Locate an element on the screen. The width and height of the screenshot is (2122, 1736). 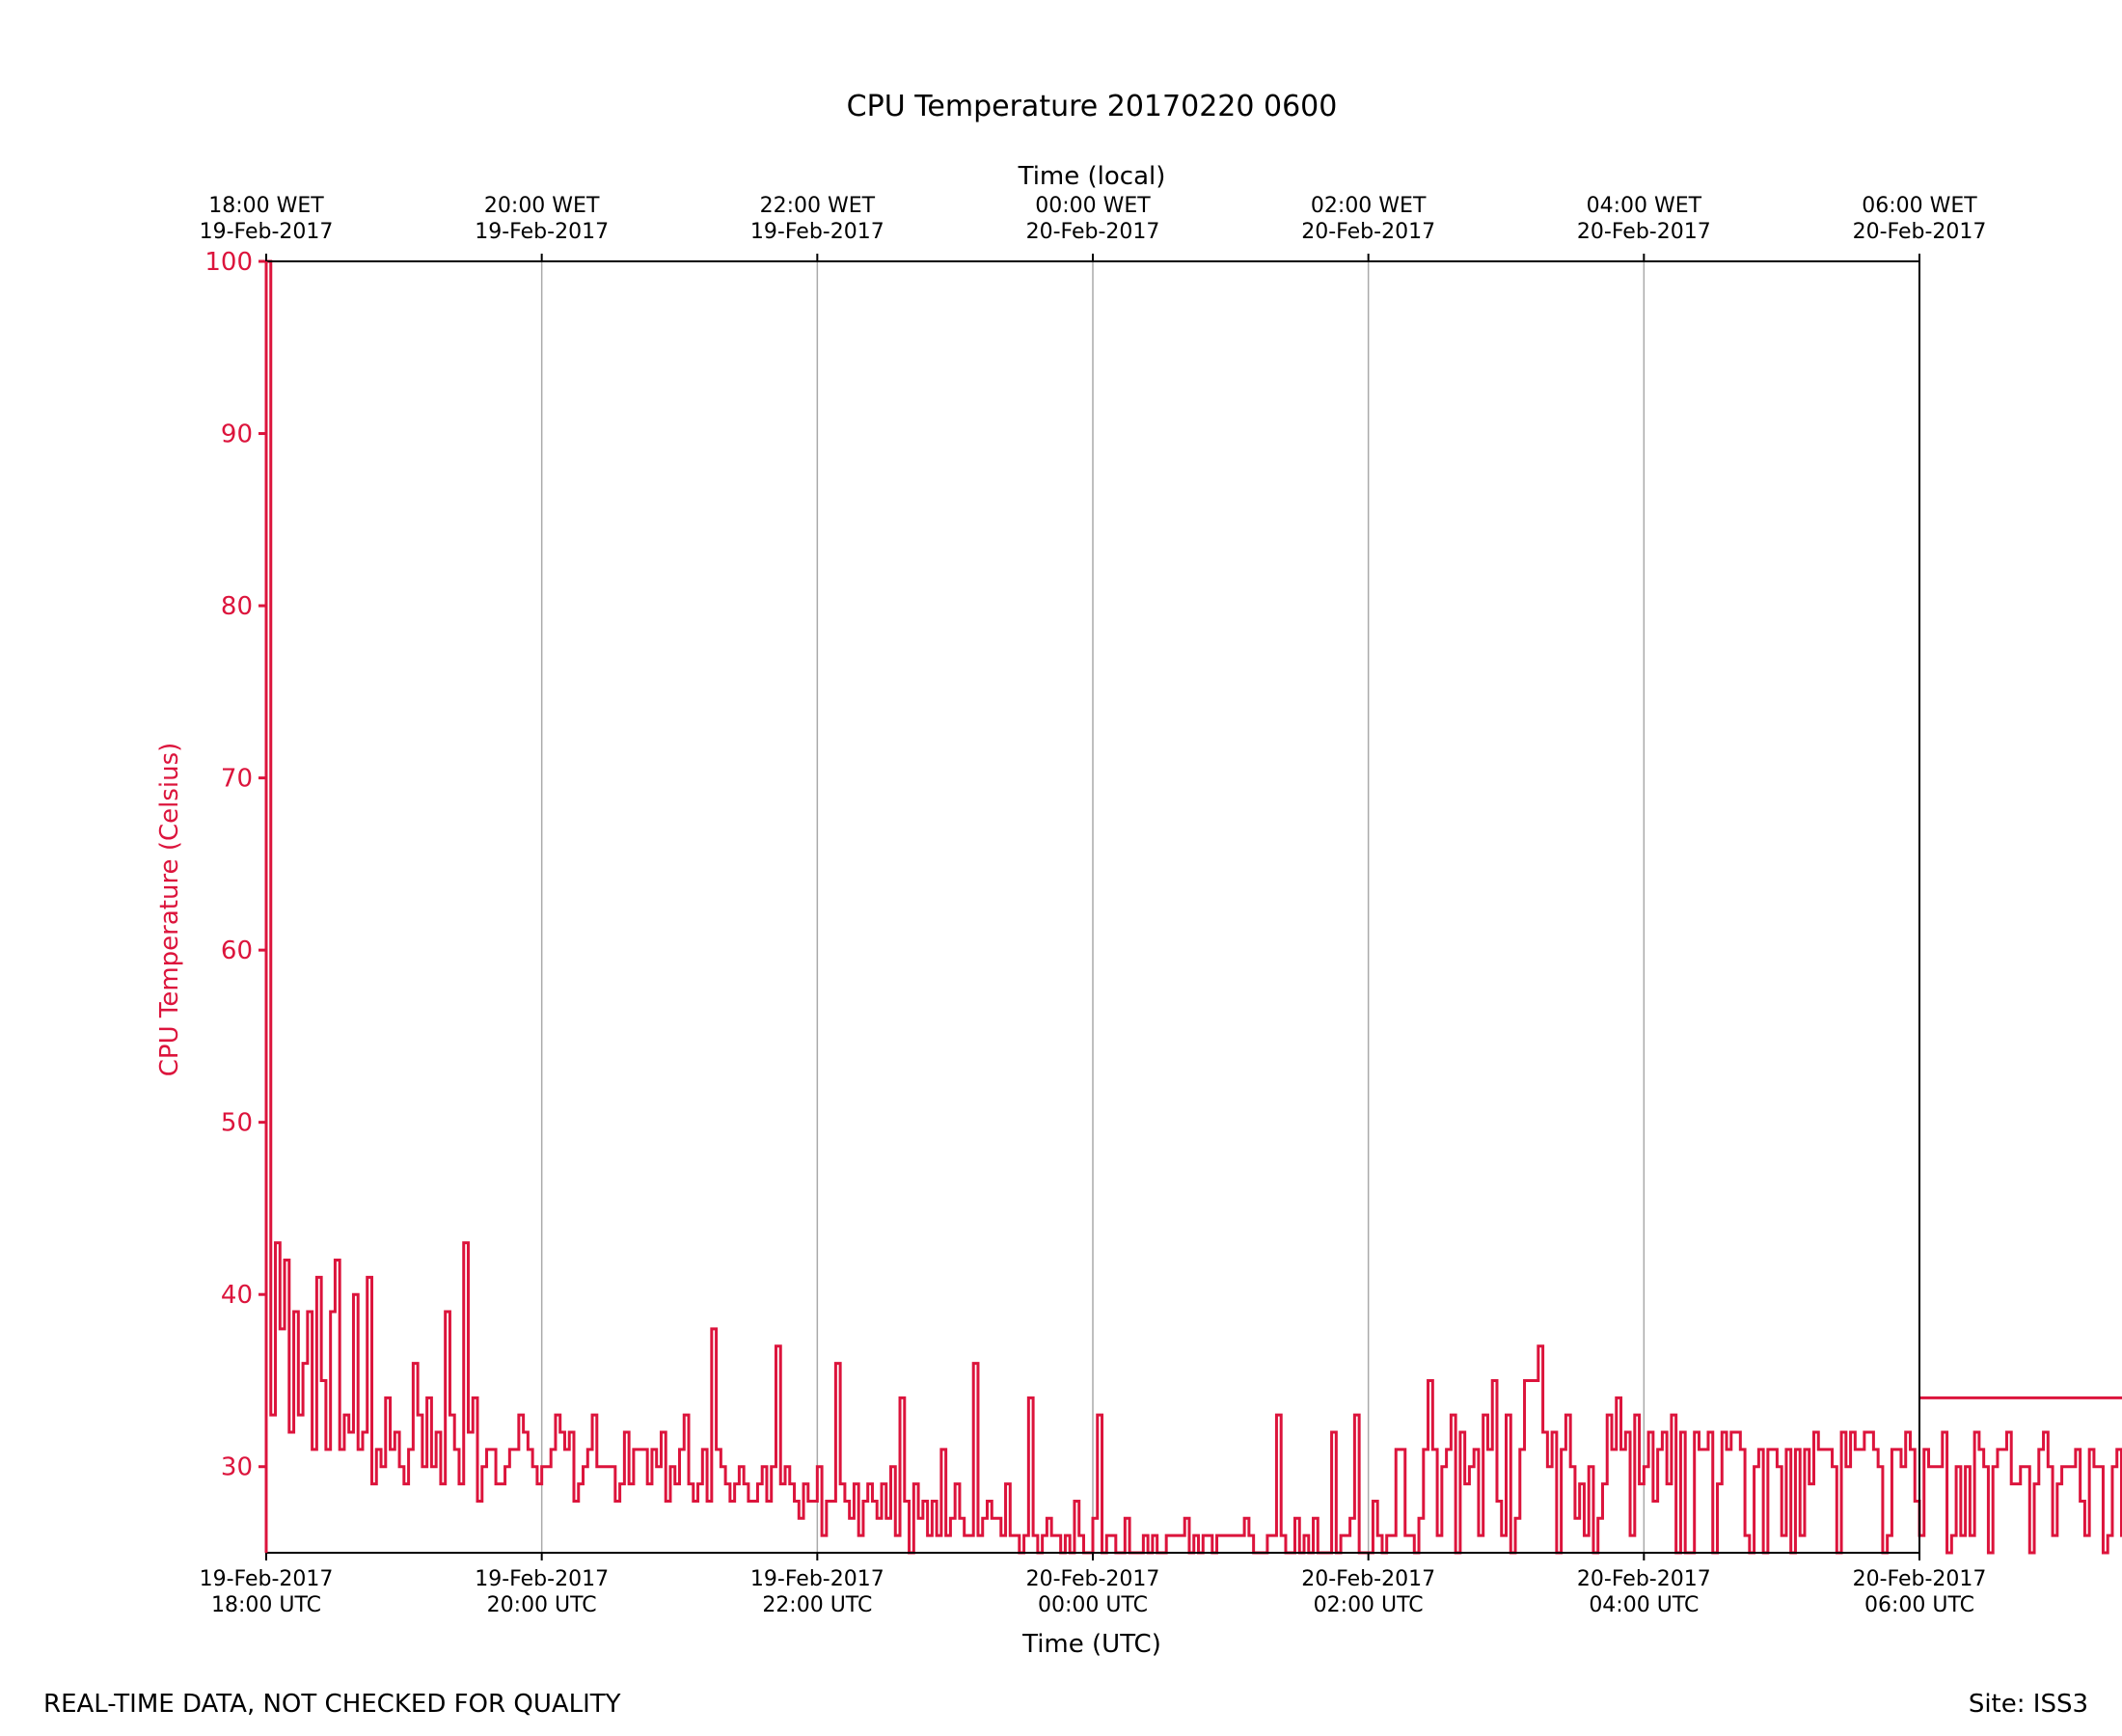
top-tick-label-time: 02:00 WET is located at coordinates (1369, 206).